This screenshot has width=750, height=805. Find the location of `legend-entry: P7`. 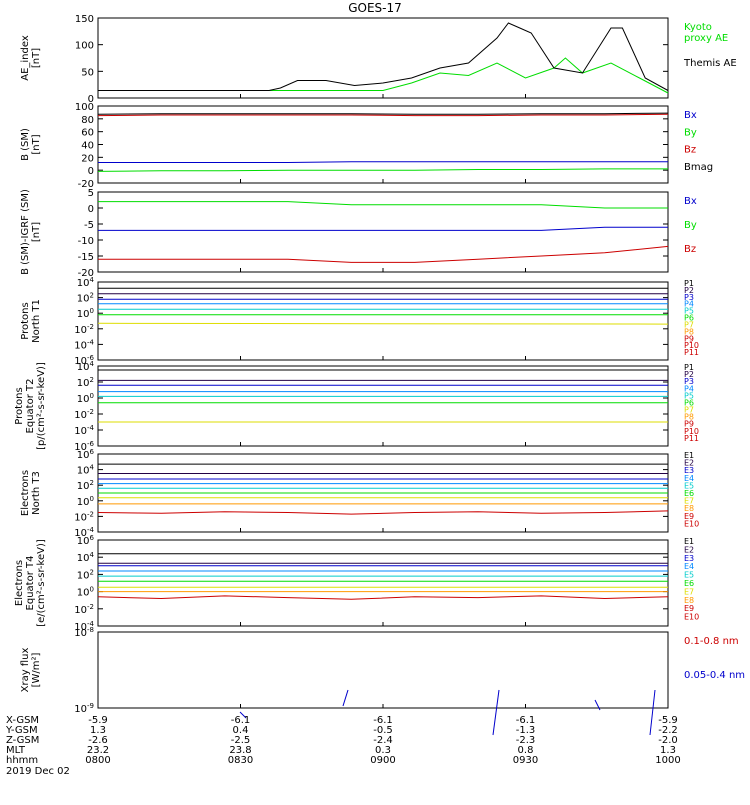

legend-entry: P7 is located at coordinates (689, 410).